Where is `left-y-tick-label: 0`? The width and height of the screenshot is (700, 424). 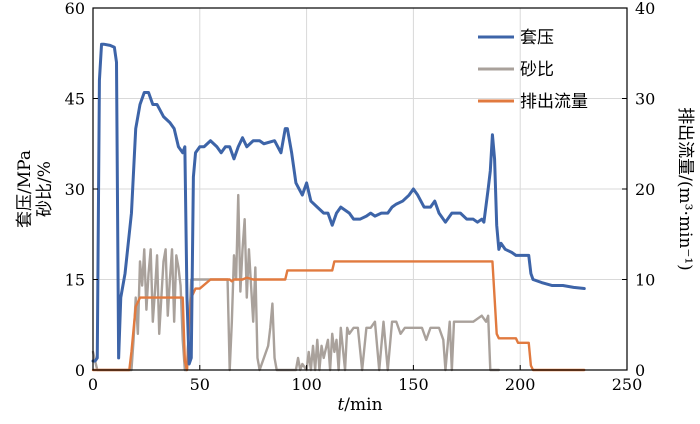
left-y-tick-label: 0 is located at coordinates (80, 370).